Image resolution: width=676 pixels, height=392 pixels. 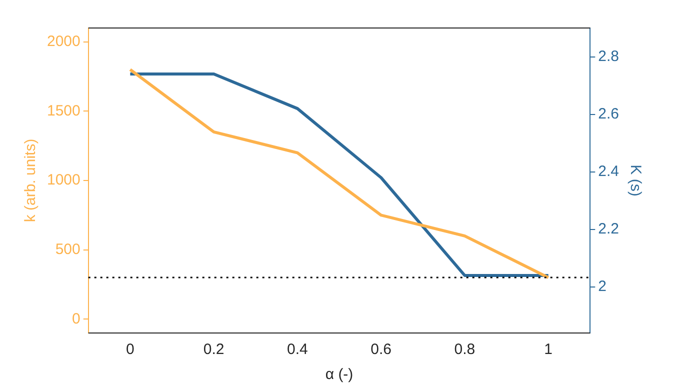 I want to click on x-tick-label: 0.8, so click(x=465, y=349).